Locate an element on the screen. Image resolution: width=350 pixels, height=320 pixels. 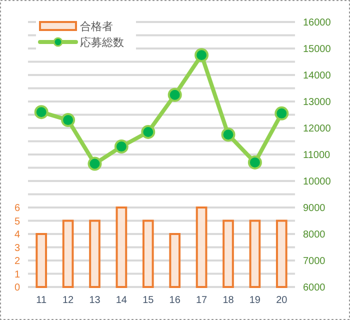
x-tick-label: 14 is located at coordinates (122, 300).